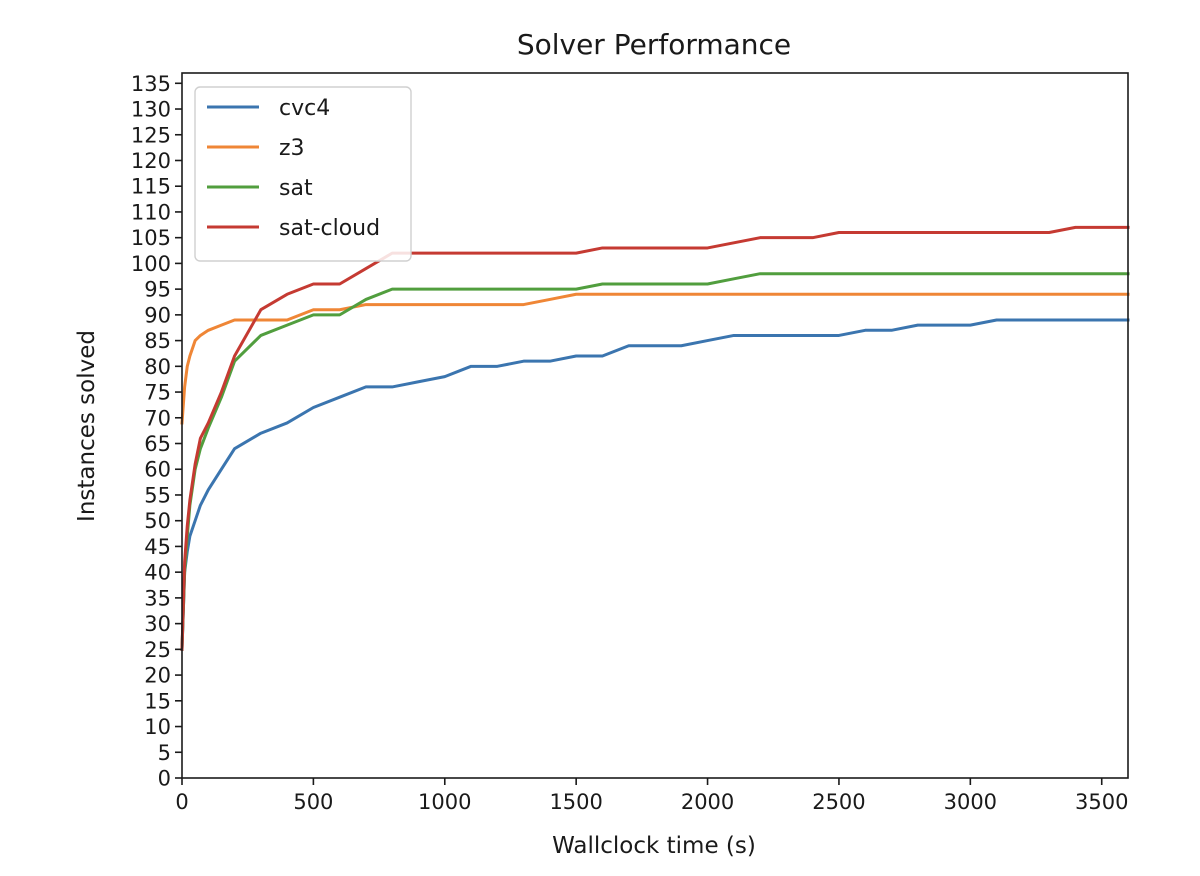 The image size is (1200, 876). What do you see at coordinates (296, 188) in the screenshot?
I see `legend-label-sat: sat` at bounding box center [296, 188].